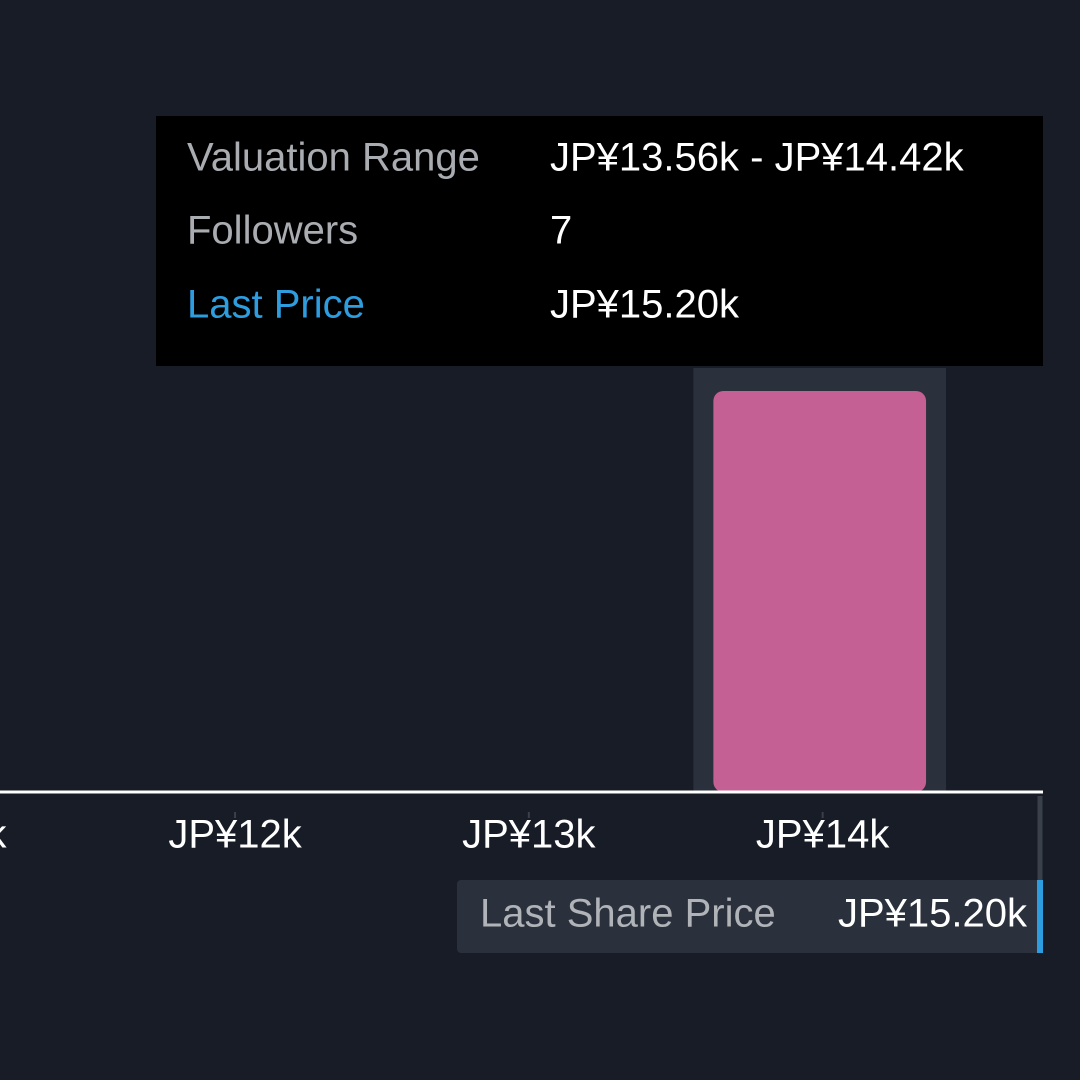 This screenshot has width=1080, height=1080. I want to click on tooltip-label: Valuation Range, so click(333, 158).